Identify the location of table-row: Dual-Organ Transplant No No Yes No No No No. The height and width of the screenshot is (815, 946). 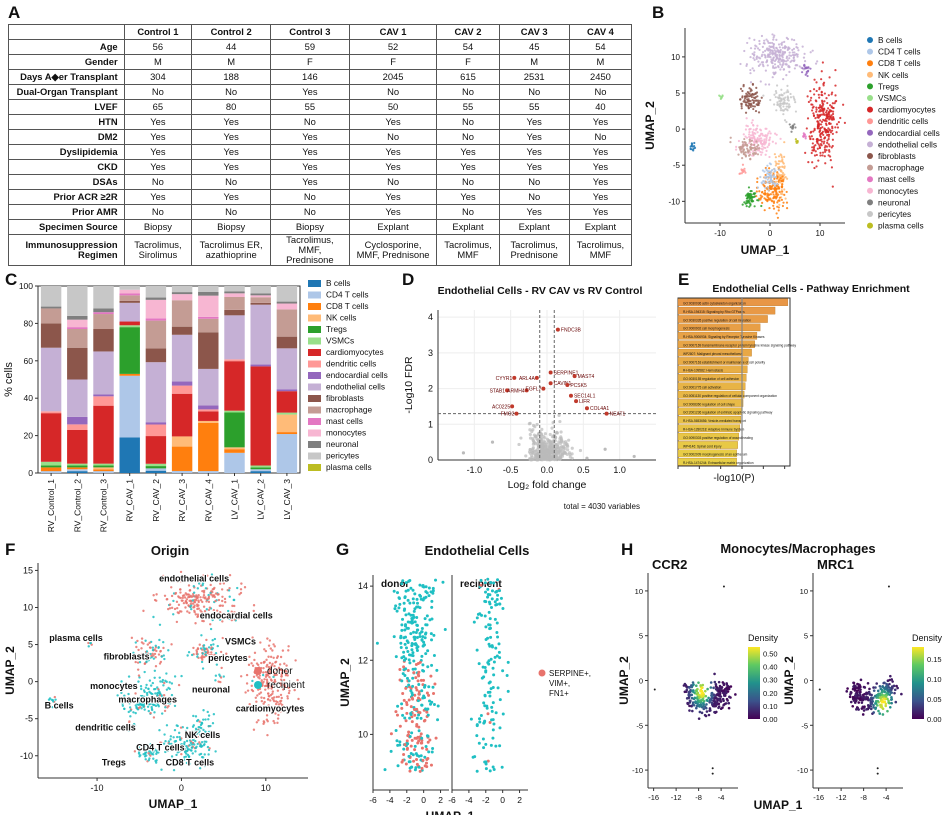
(320, 92).